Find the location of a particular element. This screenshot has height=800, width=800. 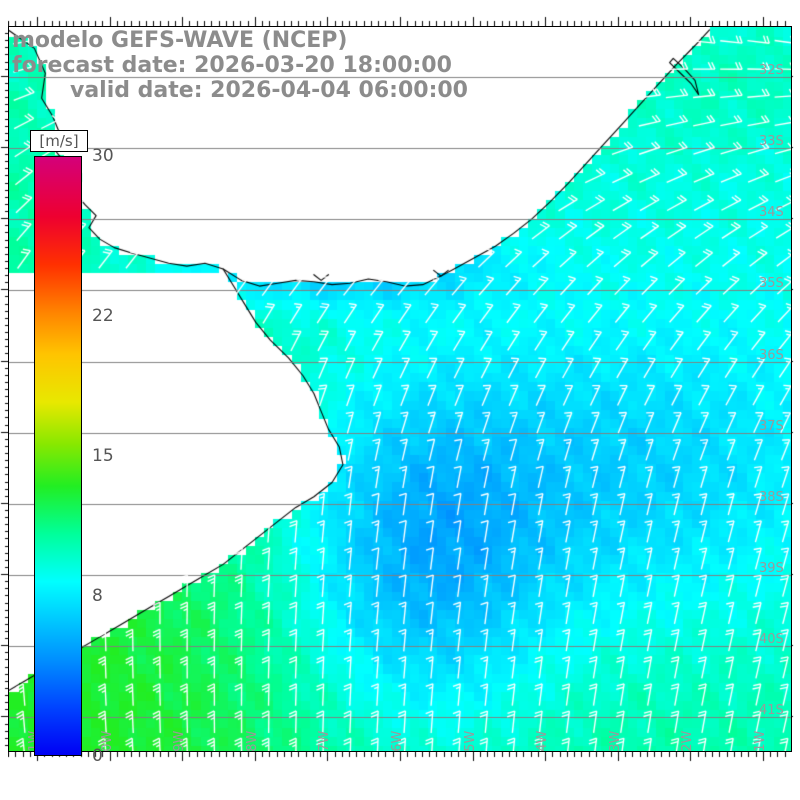

colorbar-unit-label: [m/s] is located at coordinates (59, 141).